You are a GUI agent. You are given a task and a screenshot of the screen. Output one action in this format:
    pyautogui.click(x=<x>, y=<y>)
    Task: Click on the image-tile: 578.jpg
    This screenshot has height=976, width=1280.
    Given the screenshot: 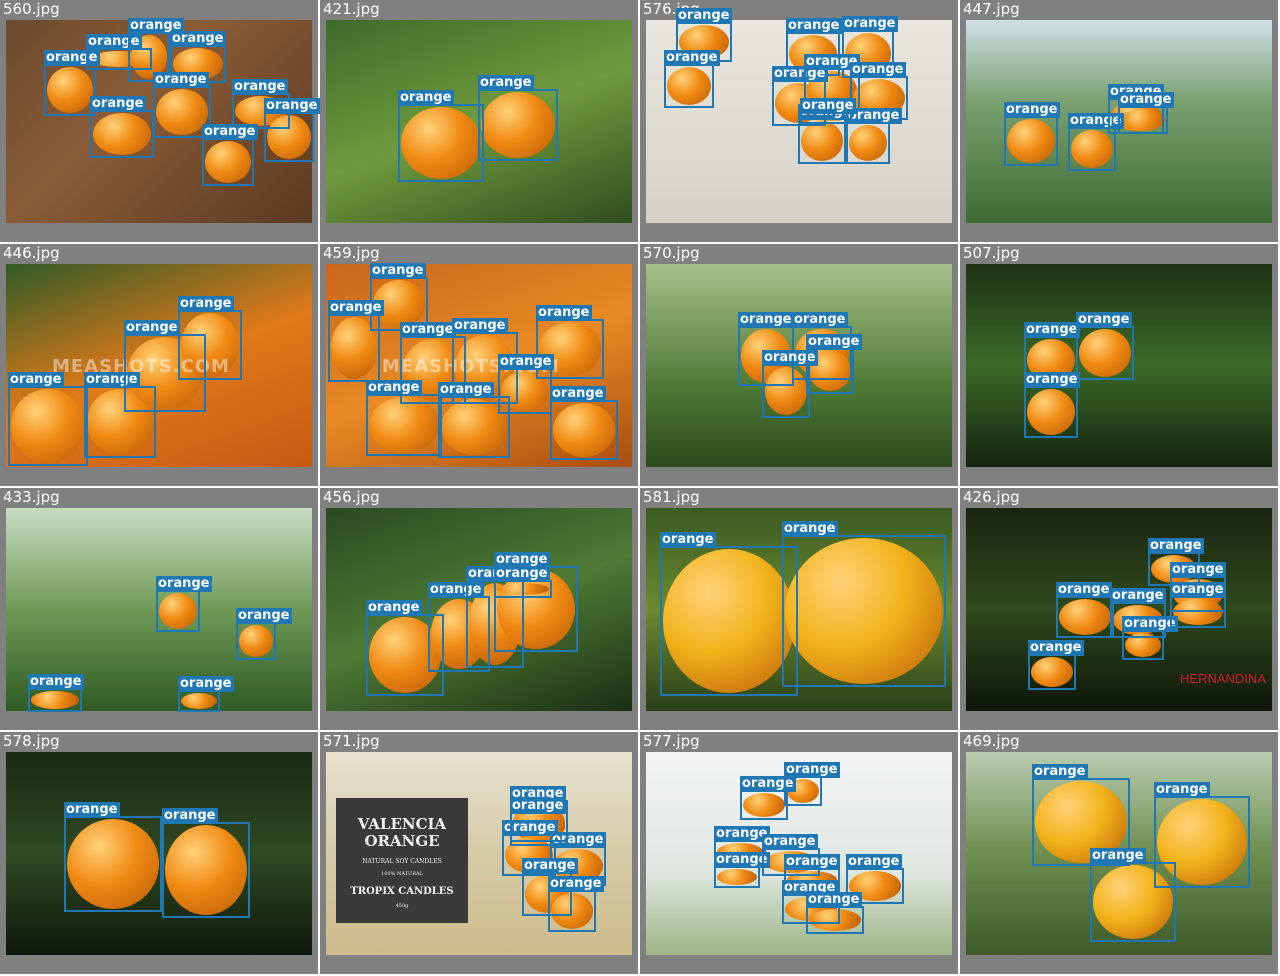 What is the action you would take?
    pyautogui.click(x=159, y=853)
    